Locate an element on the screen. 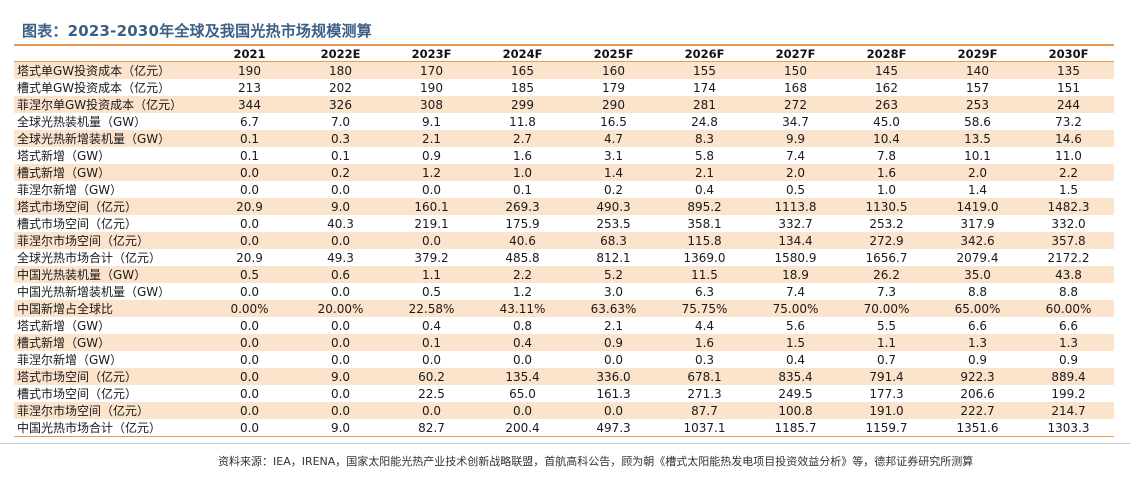  table-cell: 60.2 is located at coordinates (431, 376).